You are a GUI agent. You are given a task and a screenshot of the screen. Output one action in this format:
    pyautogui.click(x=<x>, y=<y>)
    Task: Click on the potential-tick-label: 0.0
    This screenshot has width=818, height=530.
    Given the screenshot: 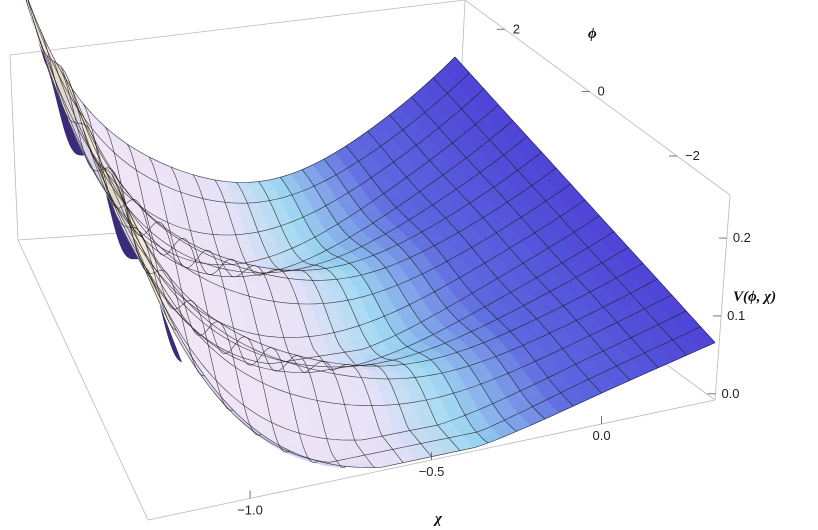 What is the action you would take?
    pyautogui.click(x=730, y=393)
    